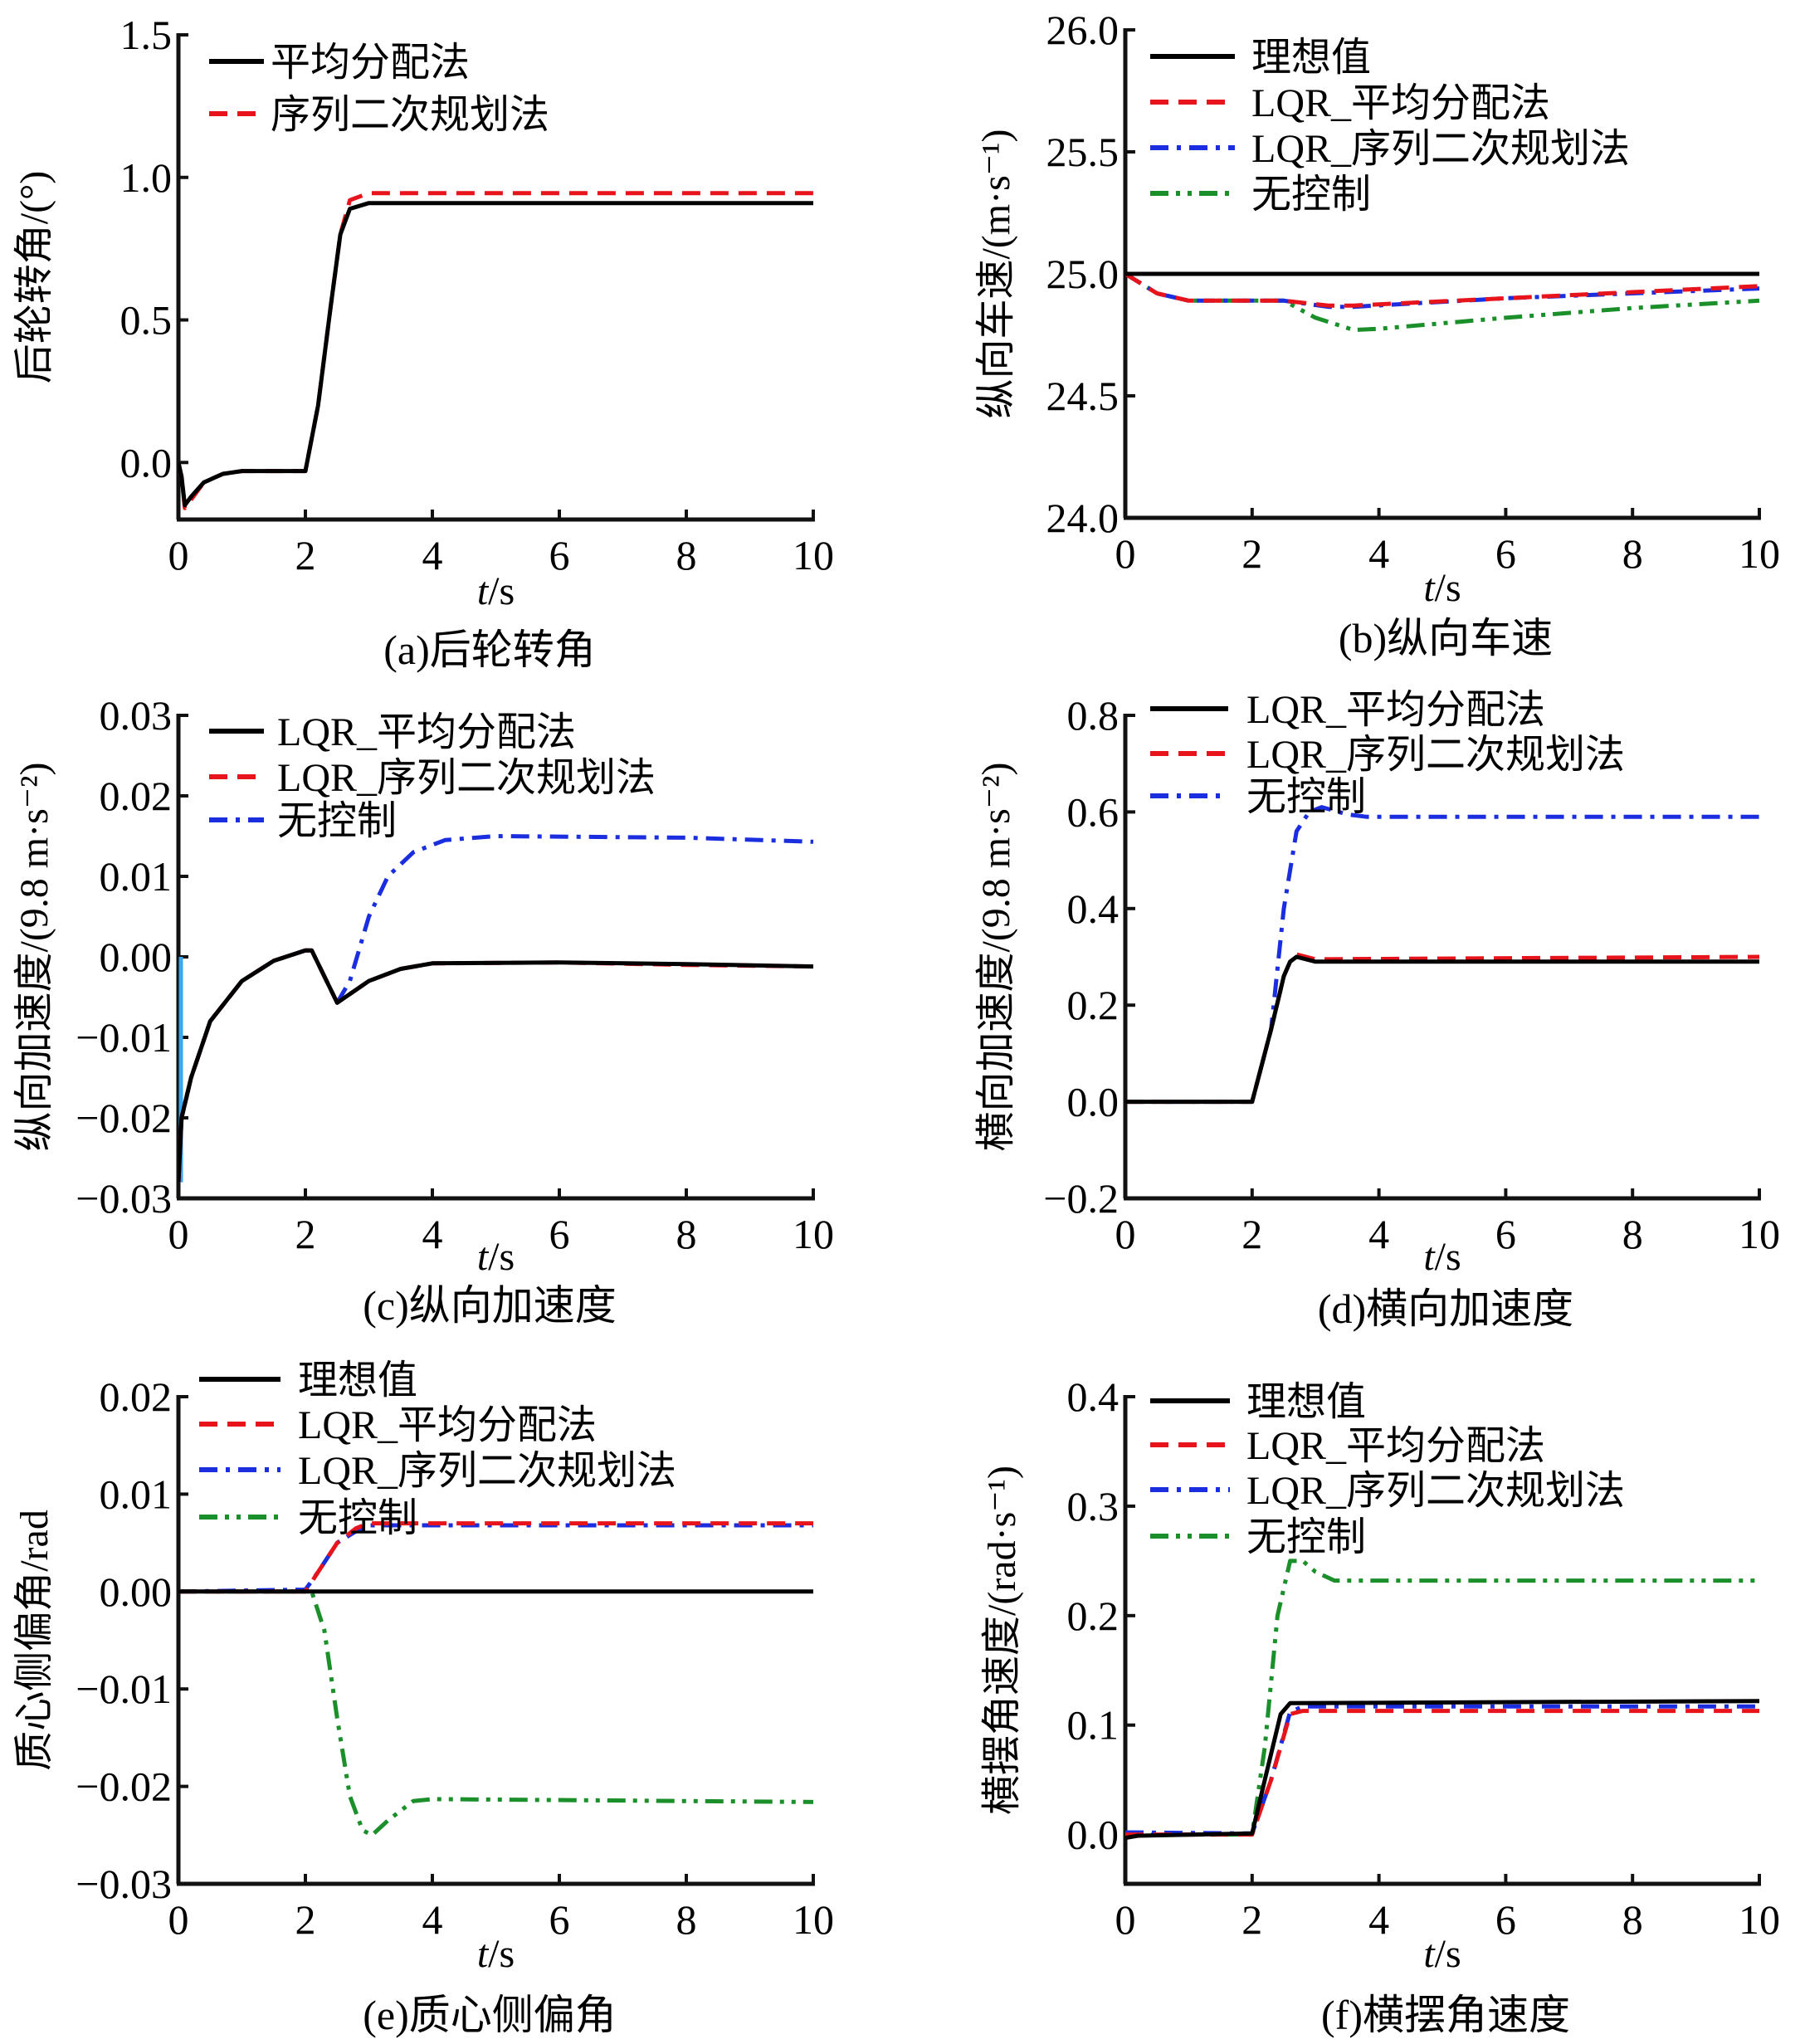  What do you see at coordinates (34, 1640) in the screenshot?
I see `y-axis-title: 质心侧偏角/rad` at bounding box center [34, 1640].